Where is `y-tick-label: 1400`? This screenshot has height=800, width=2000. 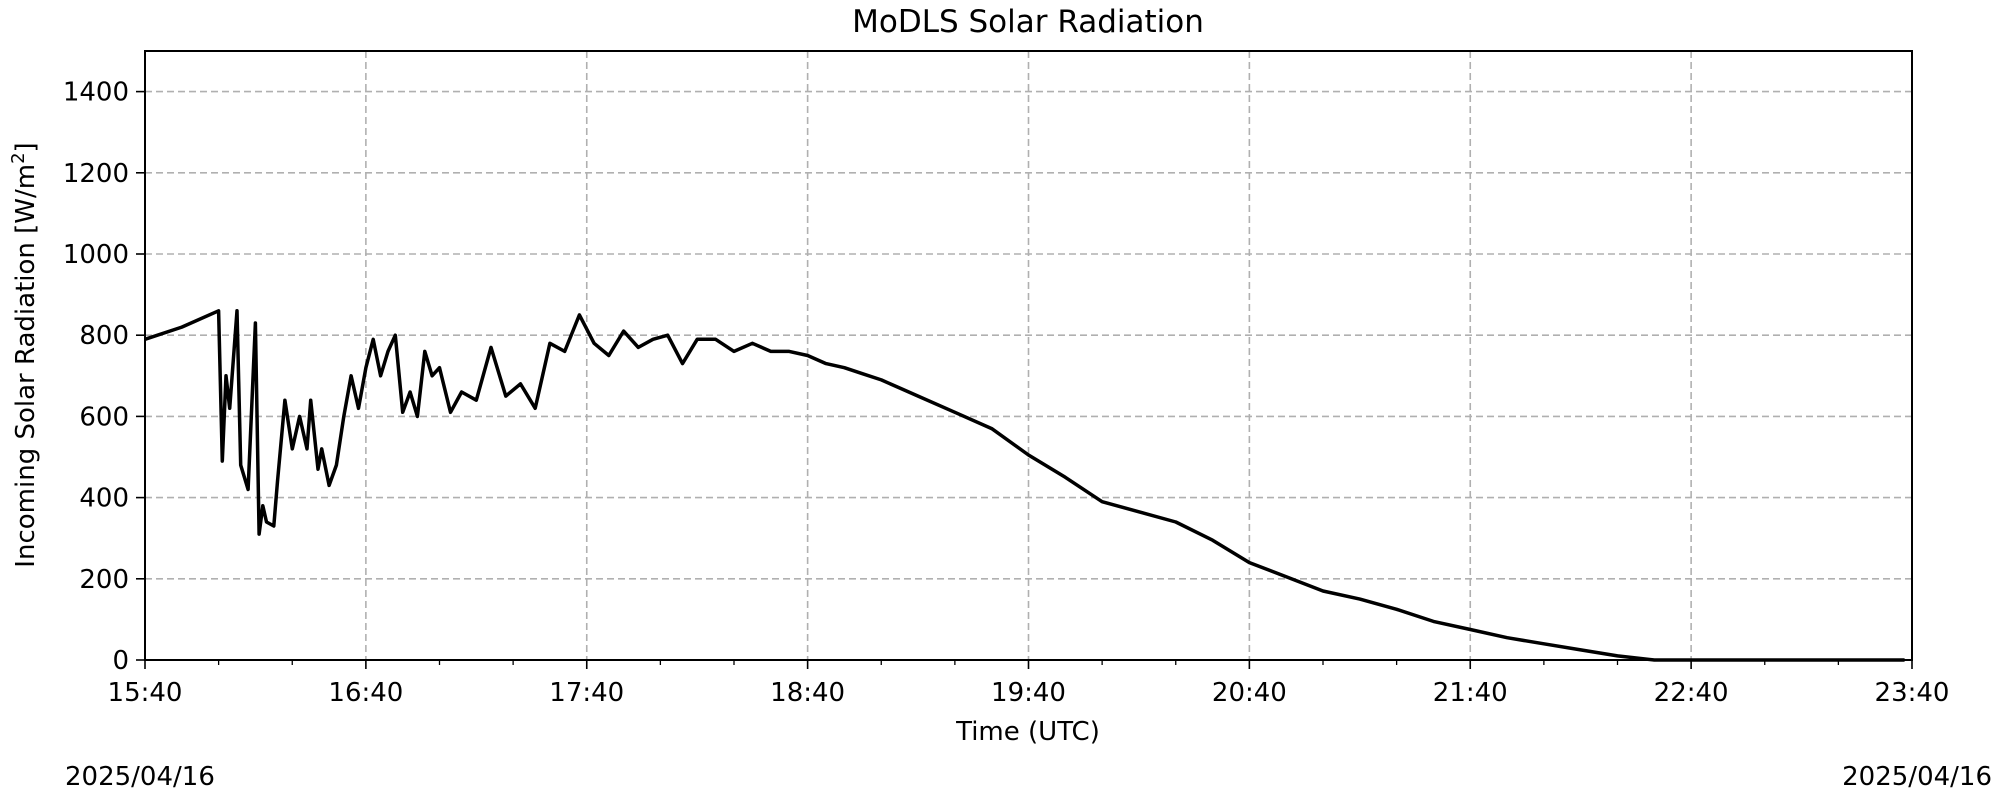 y-tick-label: 1400 is located at coordinates (96, 93).